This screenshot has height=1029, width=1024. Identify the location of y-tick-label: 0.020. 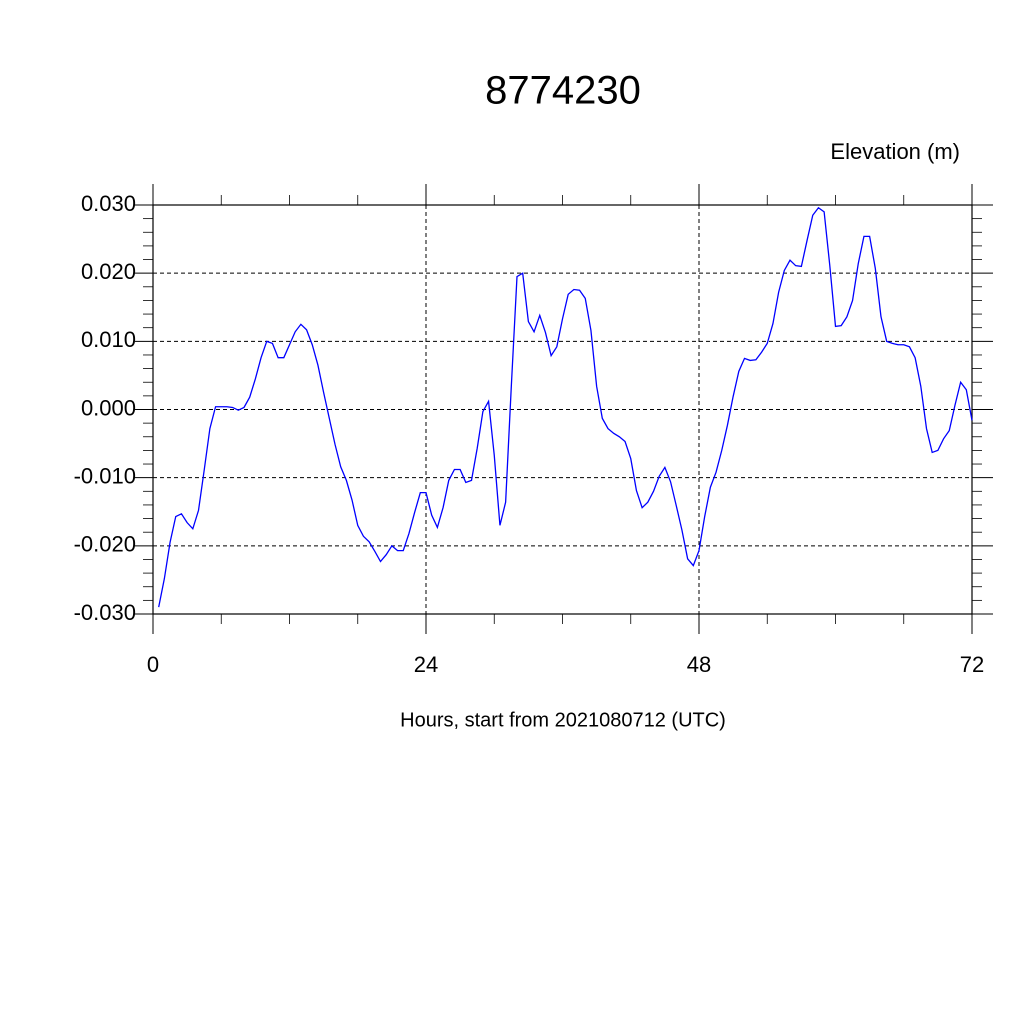
(108, 271).